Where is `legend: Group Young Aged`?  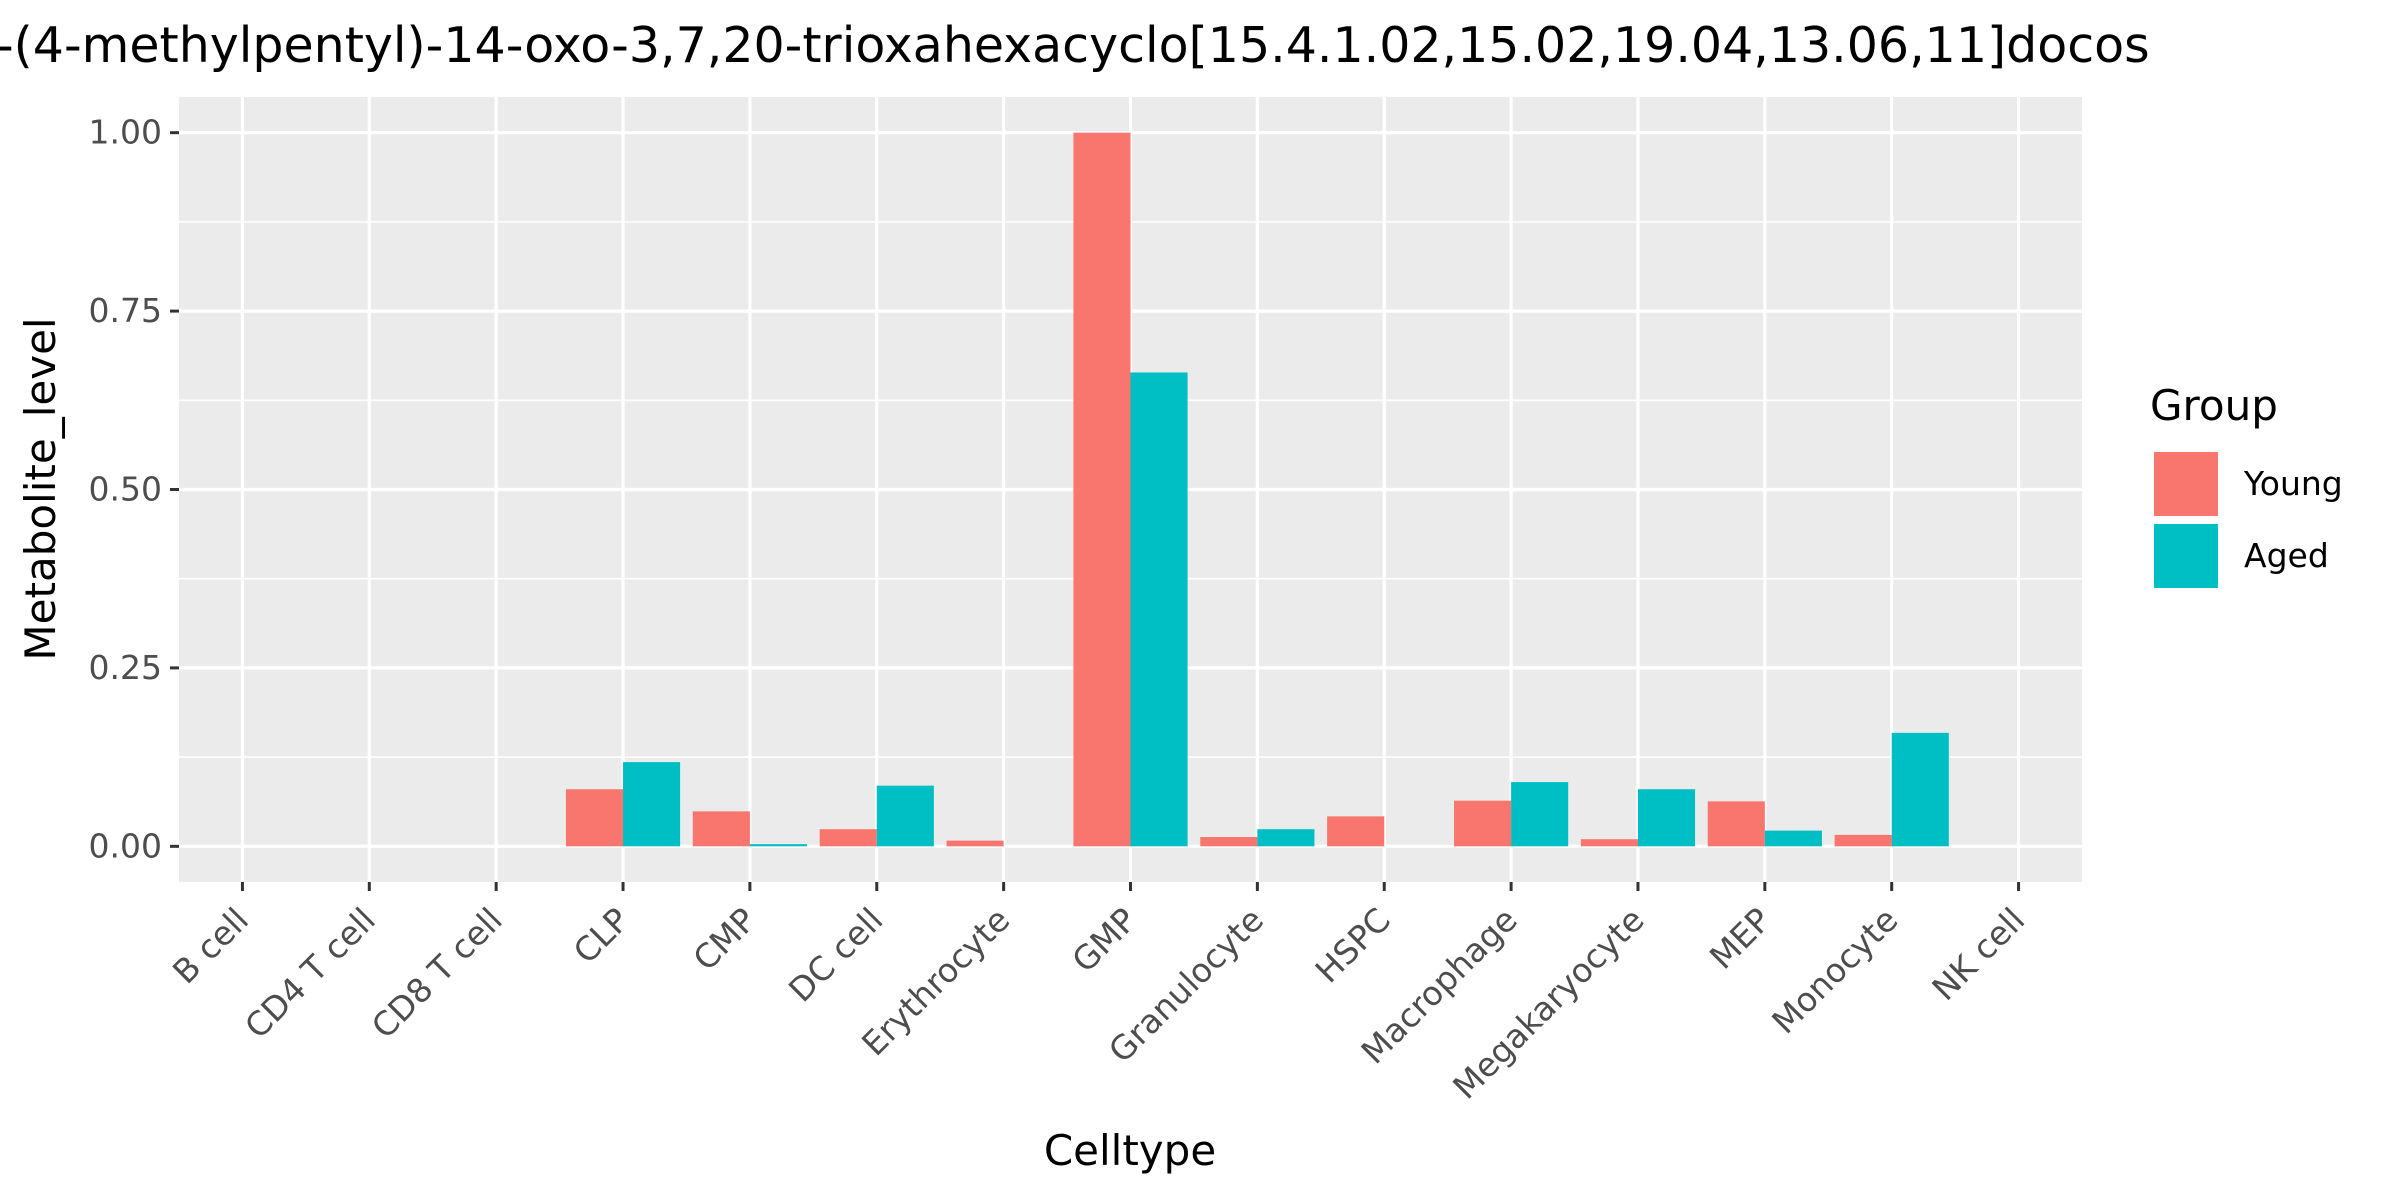 legend: Group Young Aged is located at coordinates (2246, 484).